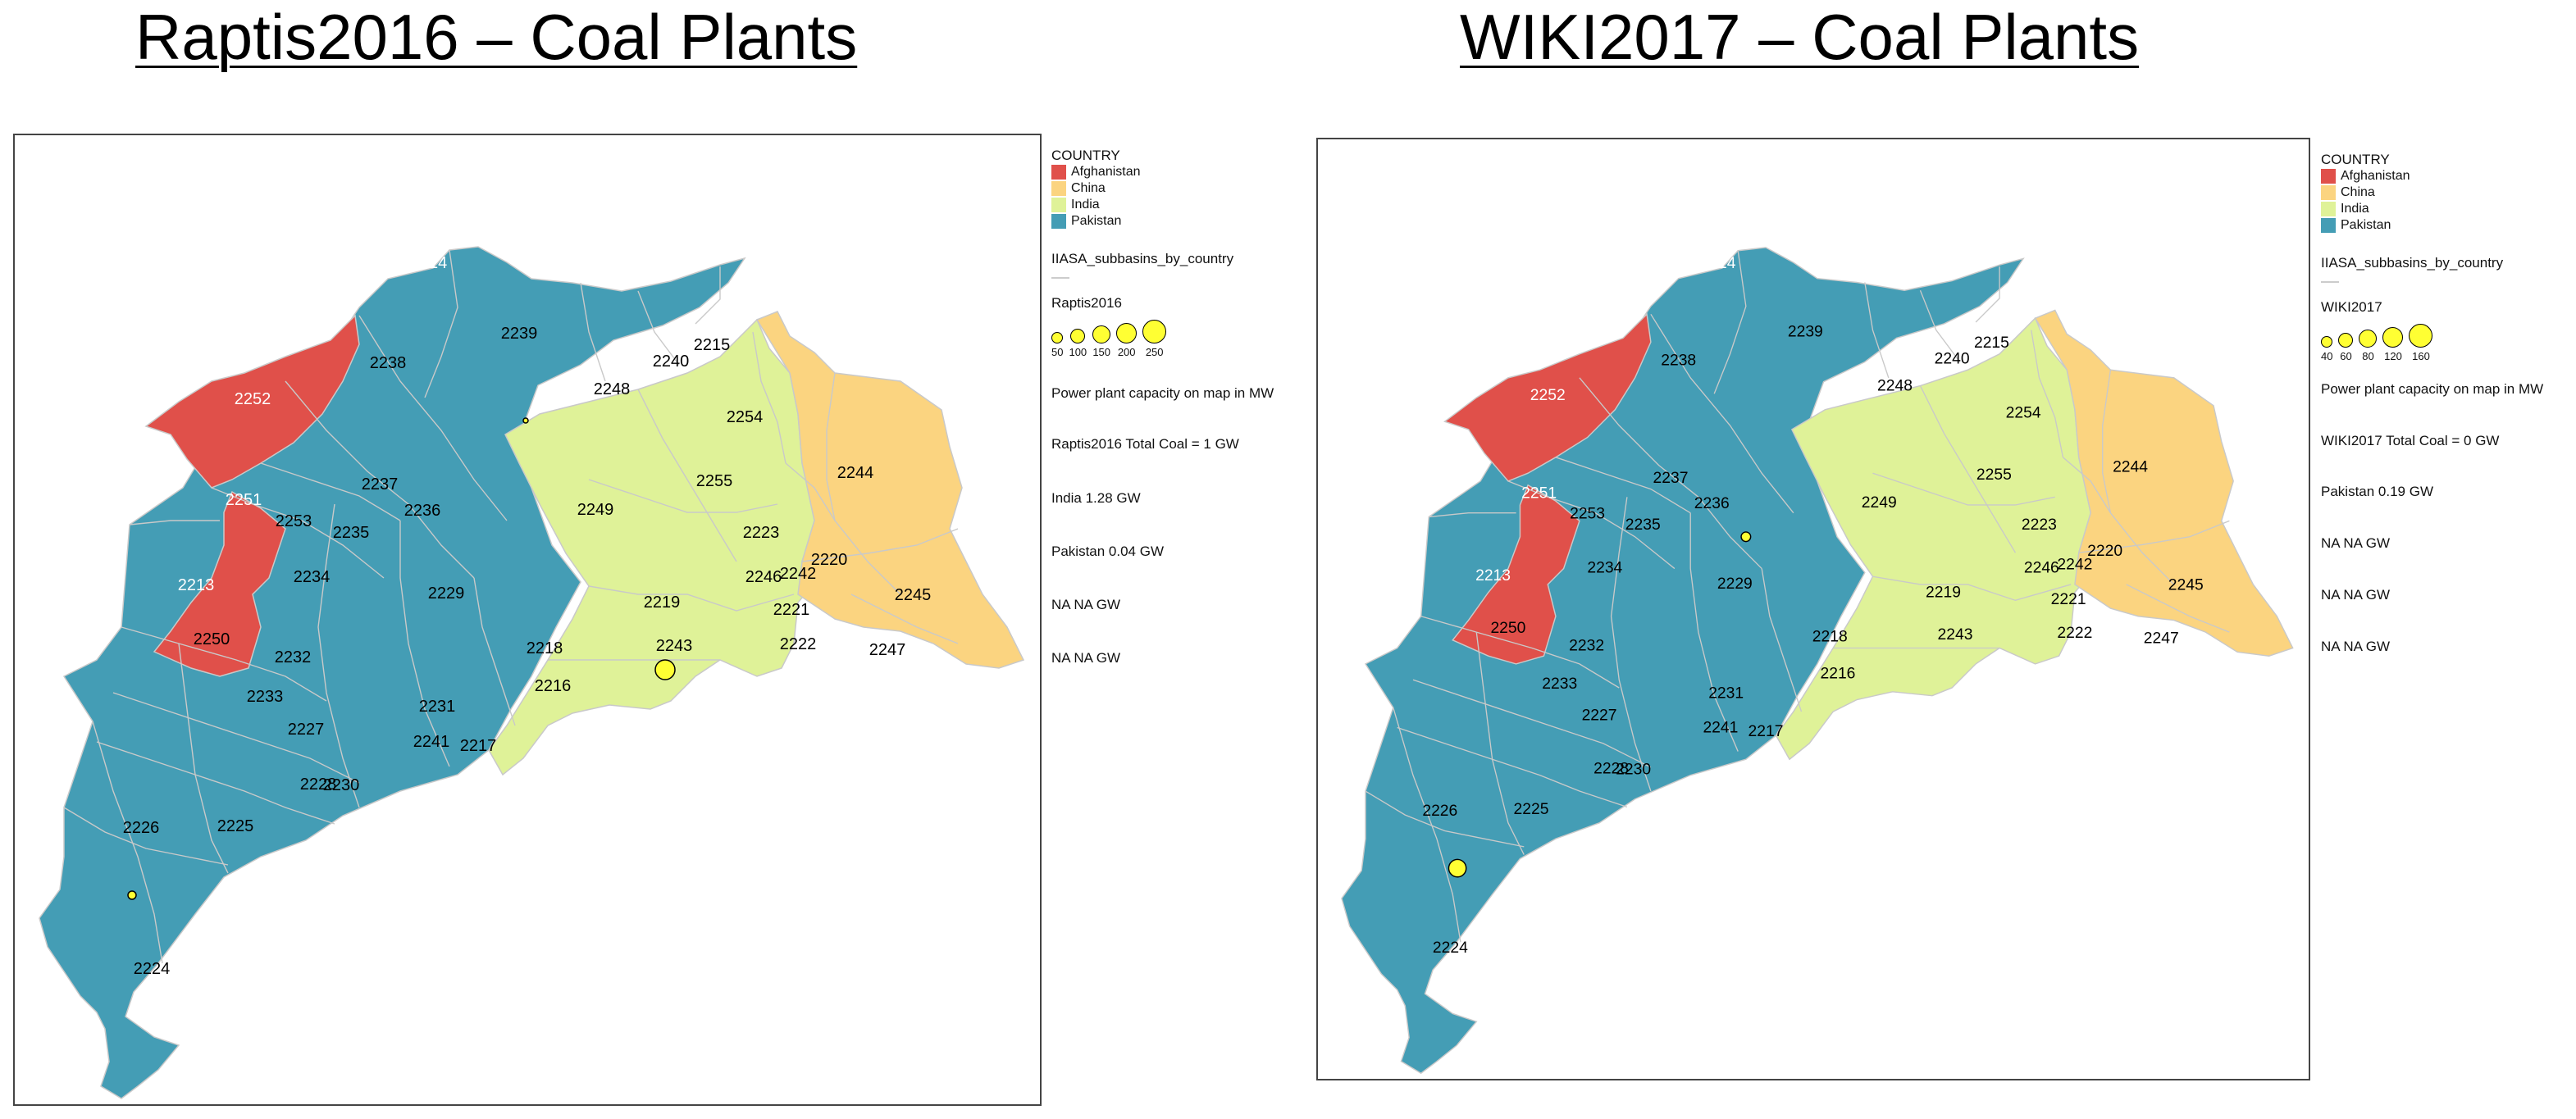 This screenshot has width=2576, height=1119. I want to click on legend-stat-total: WIKI2017 Total Coal = 0 GW, so click(2410, 440).